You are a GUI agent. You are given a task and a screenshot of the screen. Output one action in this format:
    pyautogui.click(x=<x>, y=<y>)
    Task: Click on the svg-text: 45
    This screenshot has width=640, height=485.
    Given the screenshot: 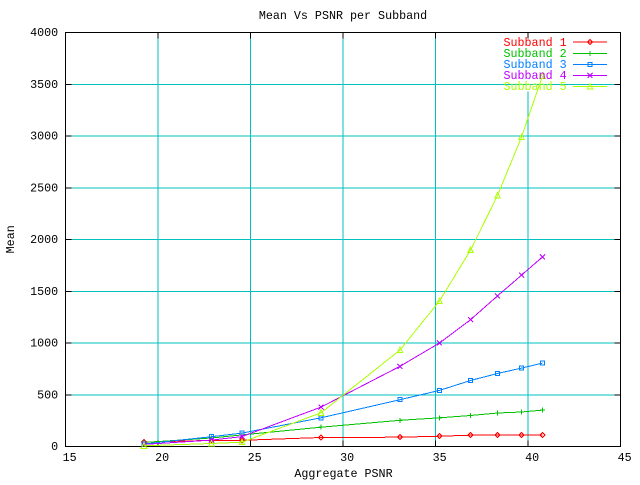 What is the action you would take?
    pyautogui.click(x=625, y=458)
    